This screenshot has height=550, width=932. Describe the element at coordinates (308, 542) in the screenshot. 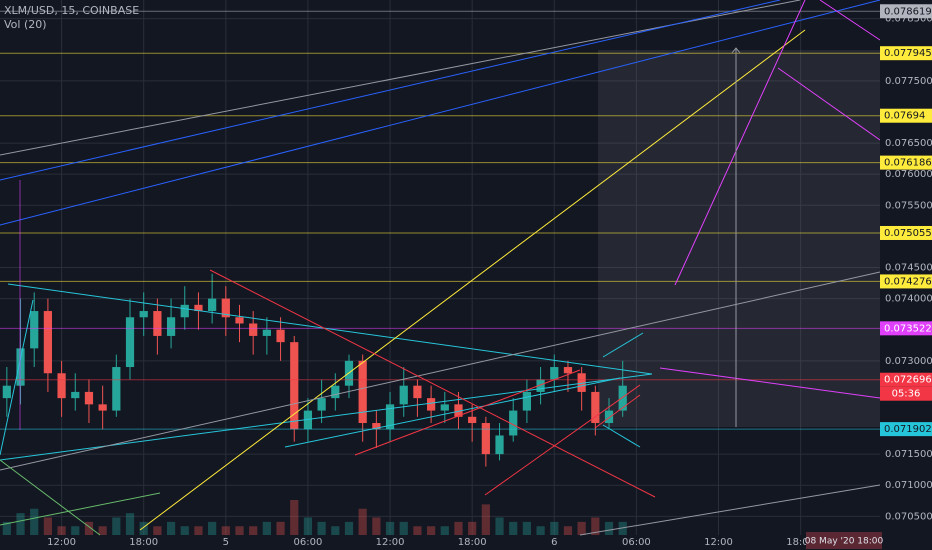

I see `x-tick-label: 06:00` at that location.